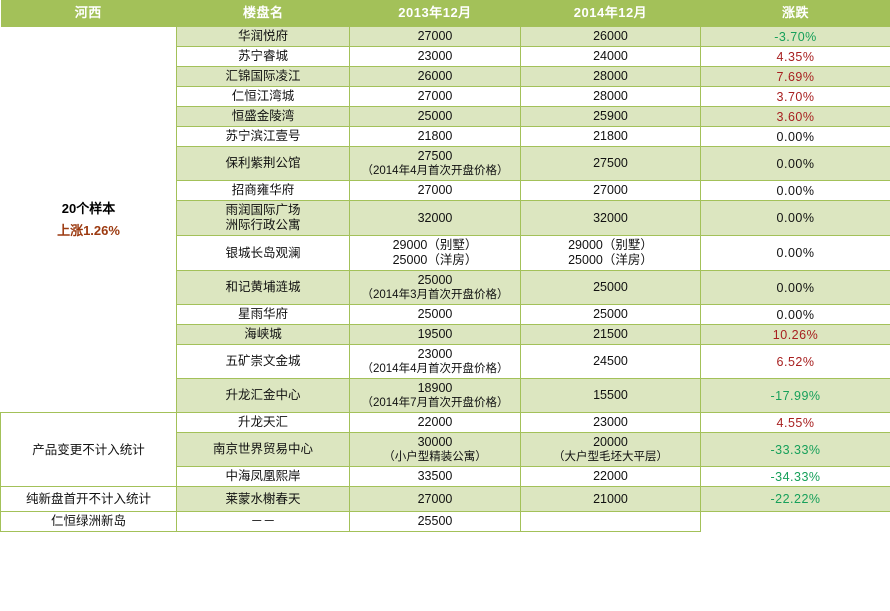 The height and width of the screenshot is (611, 890). Describe the element at coordinates (610, 449) in the screenshot. I see `price-2014-cell: 20000 （大户型毛坯大平层）` at that location.